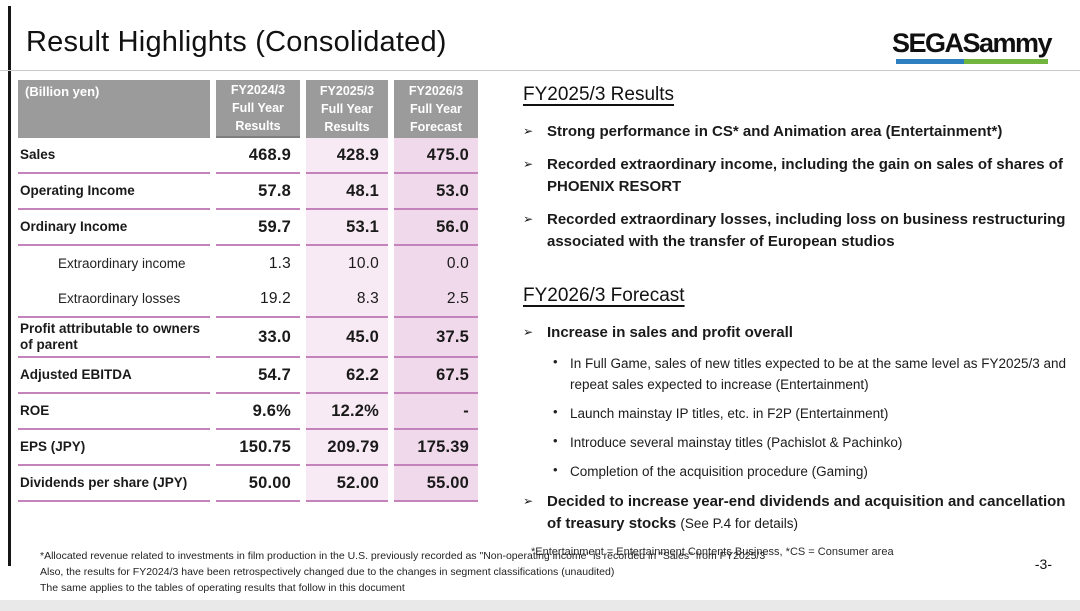 The image size is (1080, 611). I want to click on cell-operating-income-fy2025: 48.1, so click(347, 192).